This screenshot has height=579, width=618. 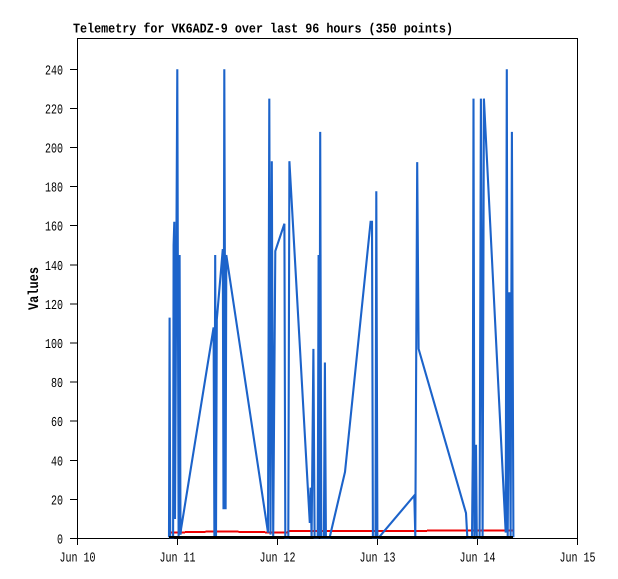 What do you see at coordinates (54, 306) in the screenshot?
I see `svg-text: 120` at bounding box center [54, 306].